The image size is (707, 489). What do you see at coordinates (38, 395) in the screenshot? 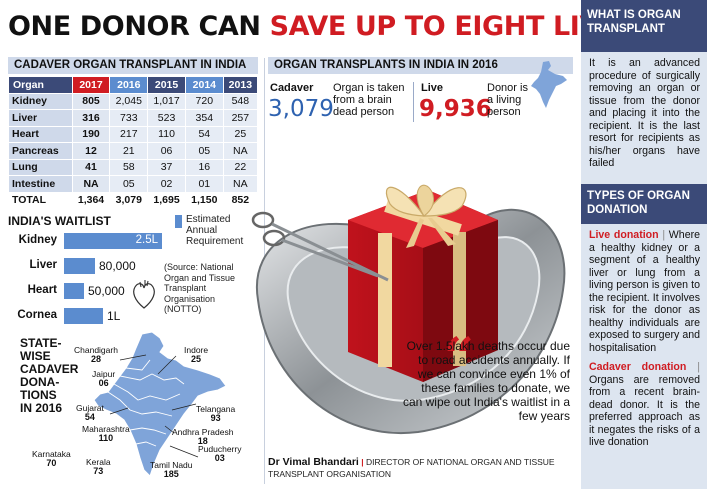
I see `map-title-line: TIONS` at bounding box center [38, 395].